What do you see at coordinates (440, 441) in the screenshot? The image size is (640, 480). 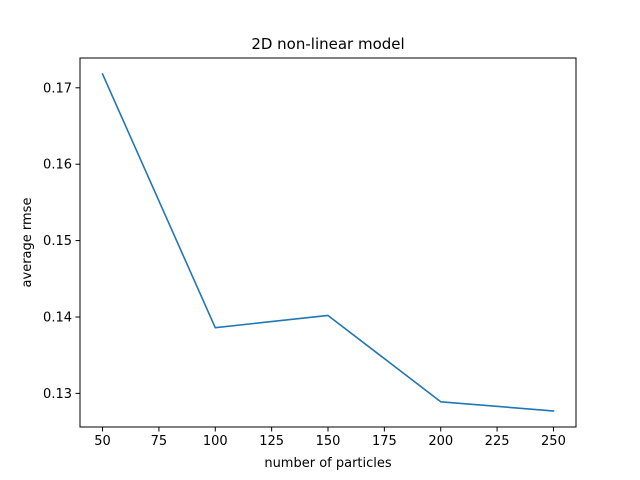 I see `x-tick-label: 200` at bounding box center [440, 441].